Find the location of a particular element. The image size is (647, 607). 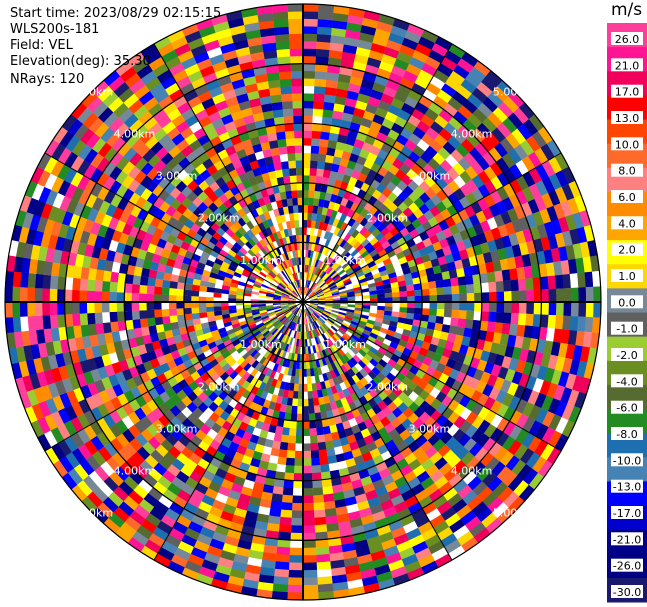

station-label: WLS200s-181 is located at coordinates (55, 29).